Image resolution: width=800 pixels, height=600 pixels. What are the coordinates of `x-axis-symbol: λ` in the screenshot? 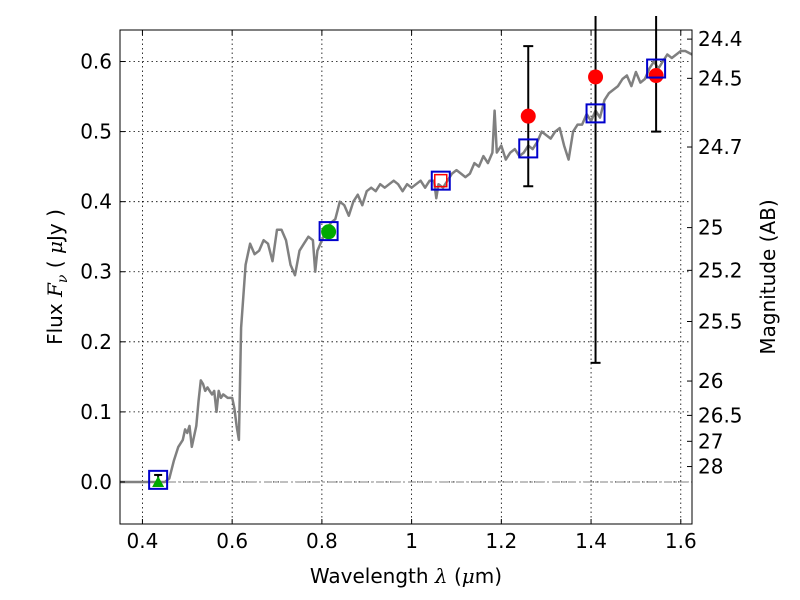 It's located at (441, 576).